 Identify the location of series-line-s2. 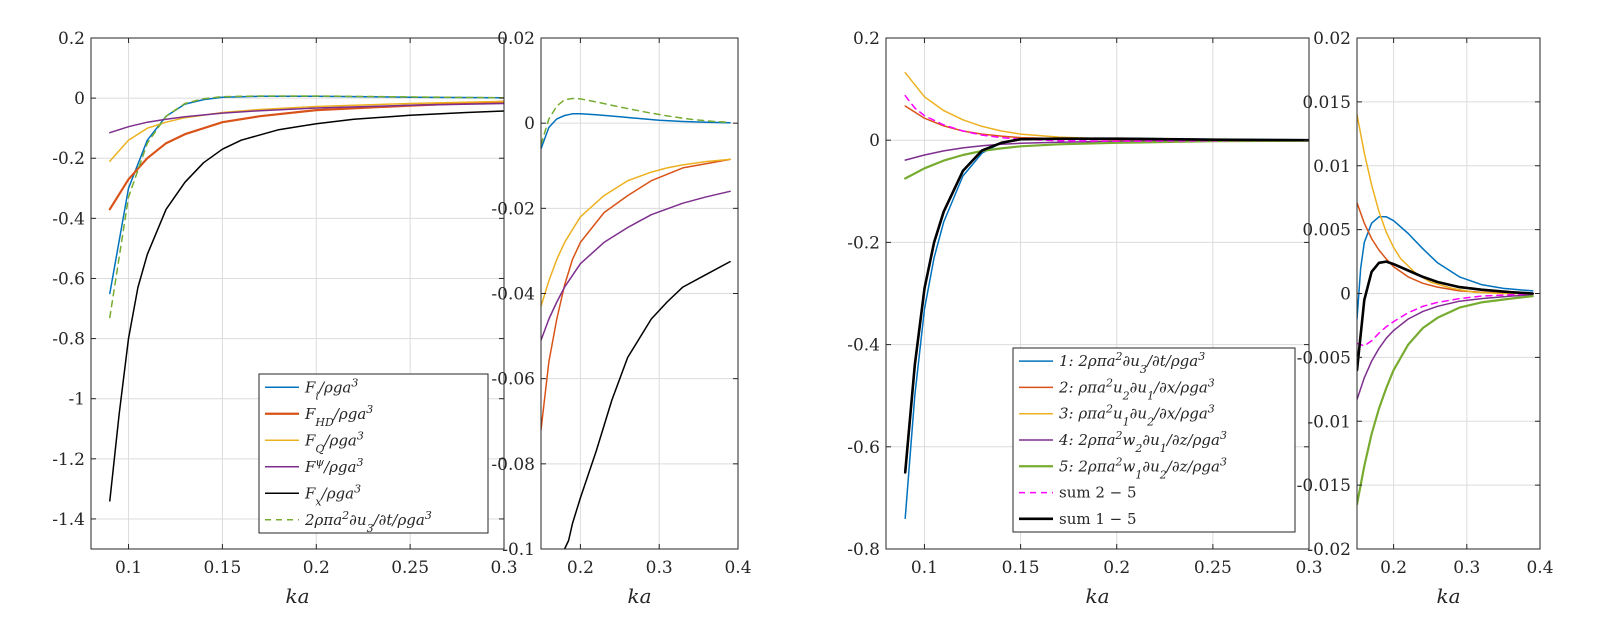
(636, 294).